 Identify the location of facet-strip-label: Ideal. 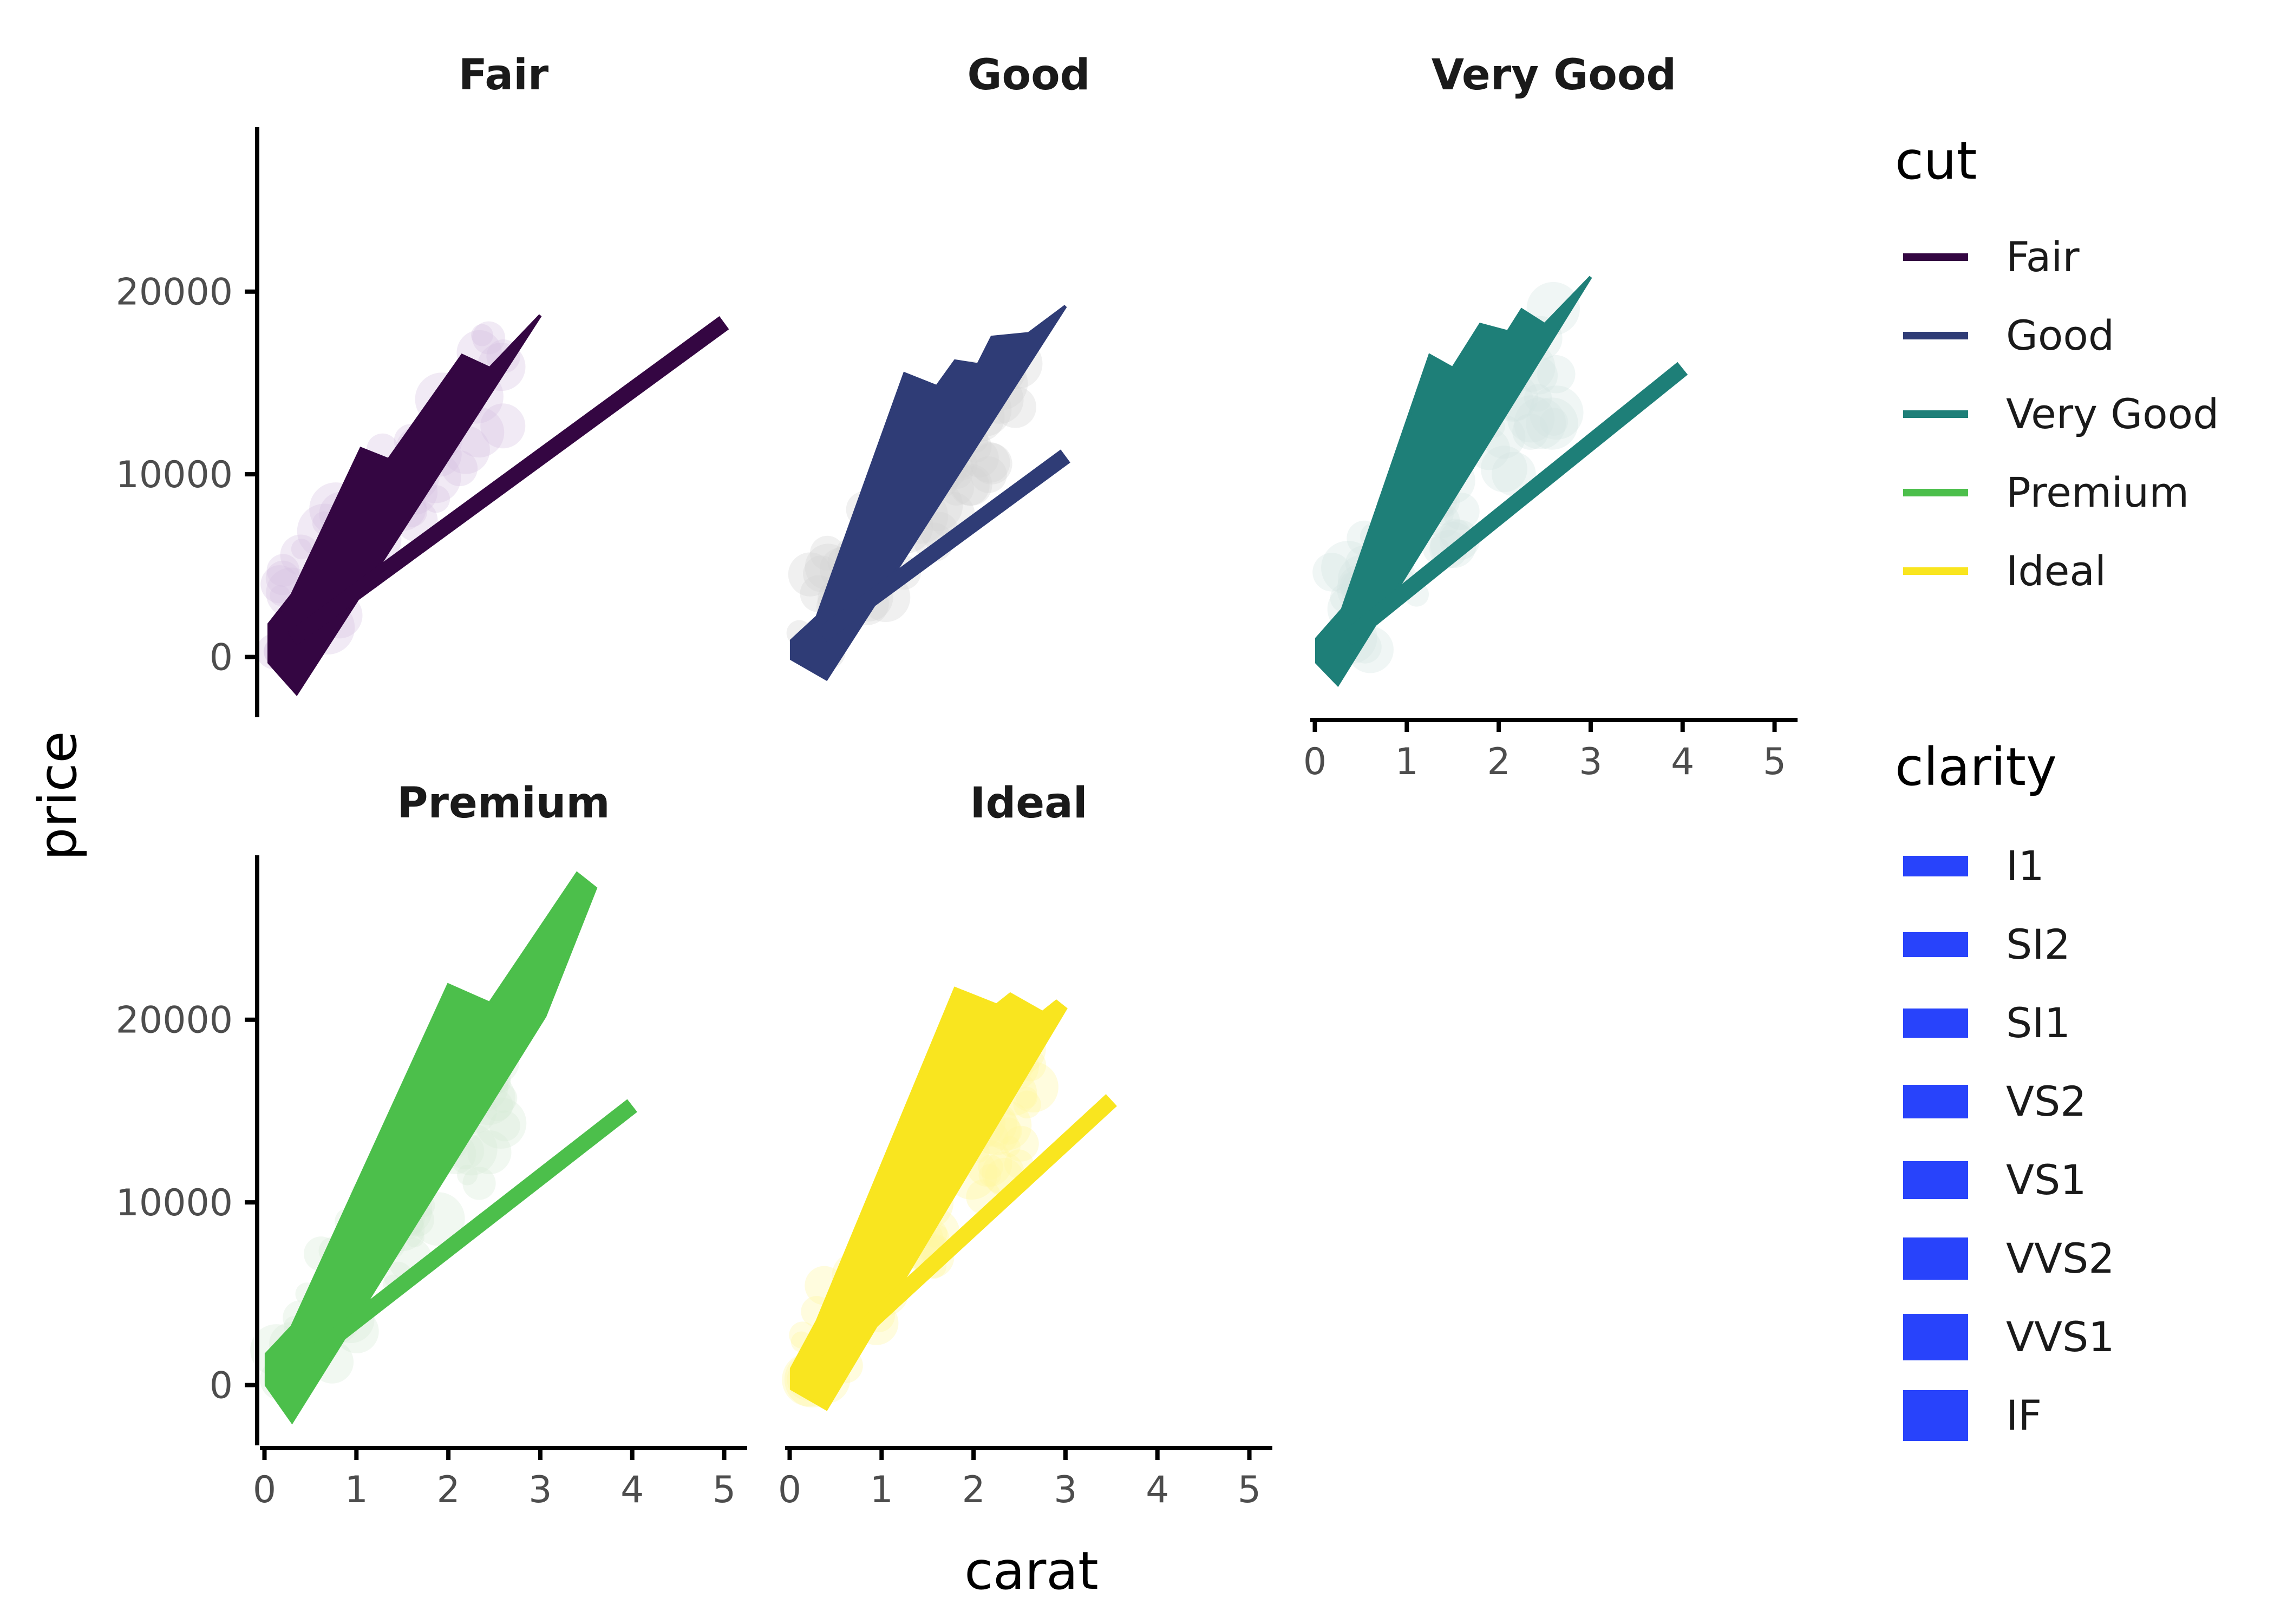
(1029, 804).